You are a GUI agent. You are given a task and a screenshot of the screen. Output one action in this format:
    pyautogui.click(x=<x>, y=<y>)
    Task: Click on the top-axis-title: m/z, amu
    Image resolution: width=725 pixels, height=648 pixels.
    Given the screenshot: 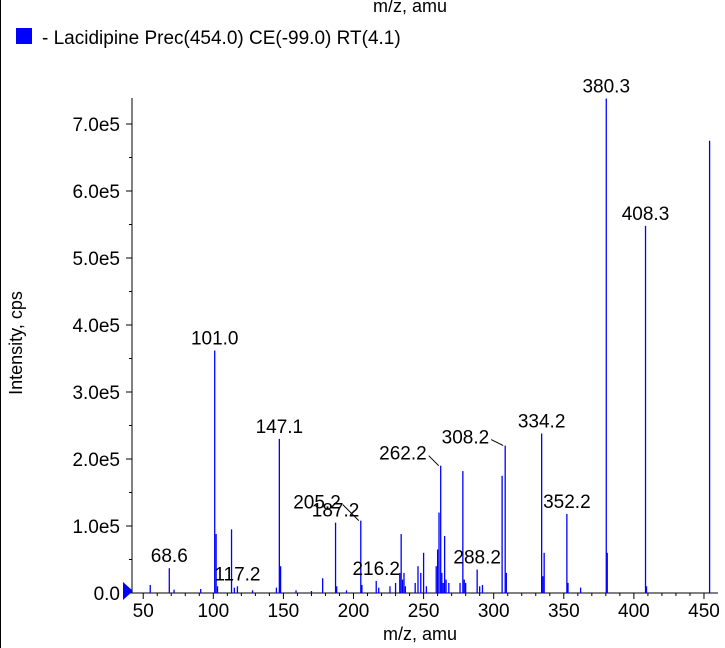 What is the action you would take?
    pyautogui.click(x=410, y=8)
    